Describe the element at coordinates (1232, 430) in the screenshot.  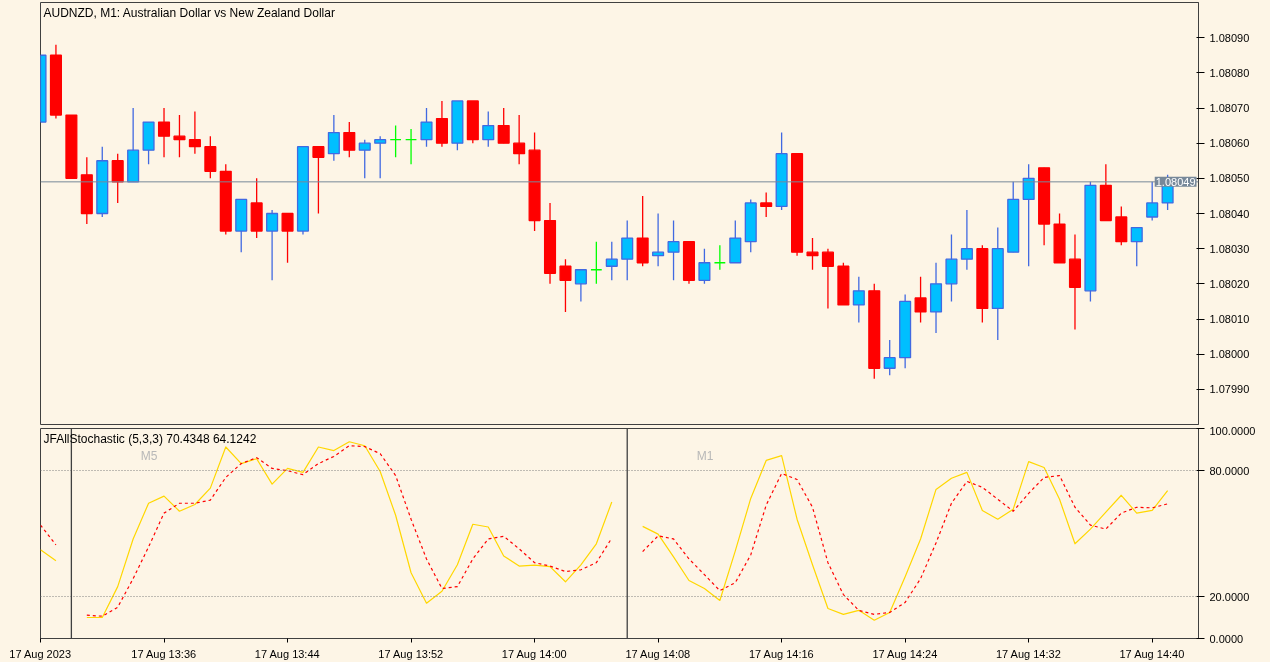
I see `y-tick-label: 100.0000` at that location.